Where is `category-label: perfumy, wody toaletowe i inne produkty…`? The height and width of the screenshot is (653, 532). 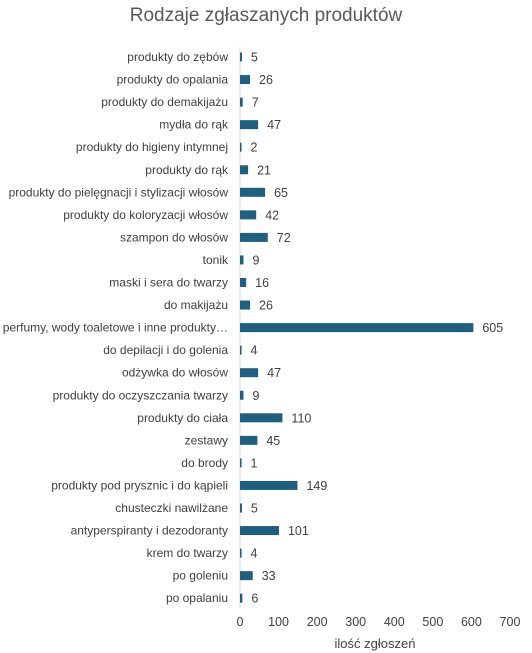 category-label: perfumy, wody toaletowe i inne produkty… is located at coordinates (115, 328).